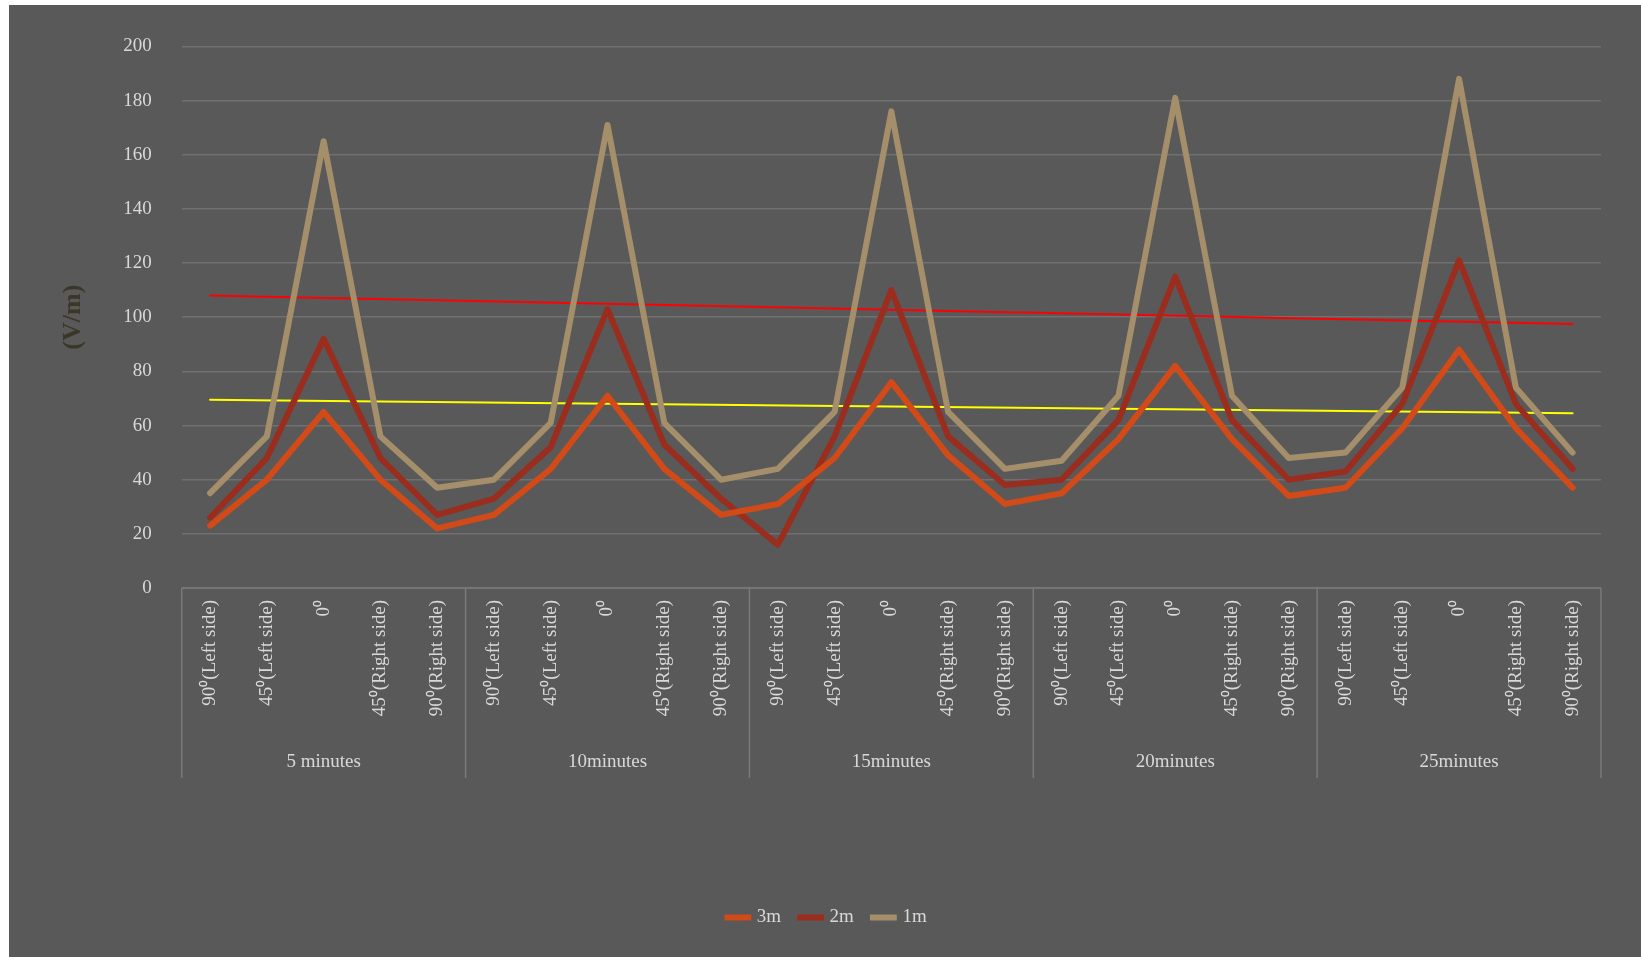 This screenshot has width=1641, height=957. I want to click on y-tick-label: 0, so click(147, 586).